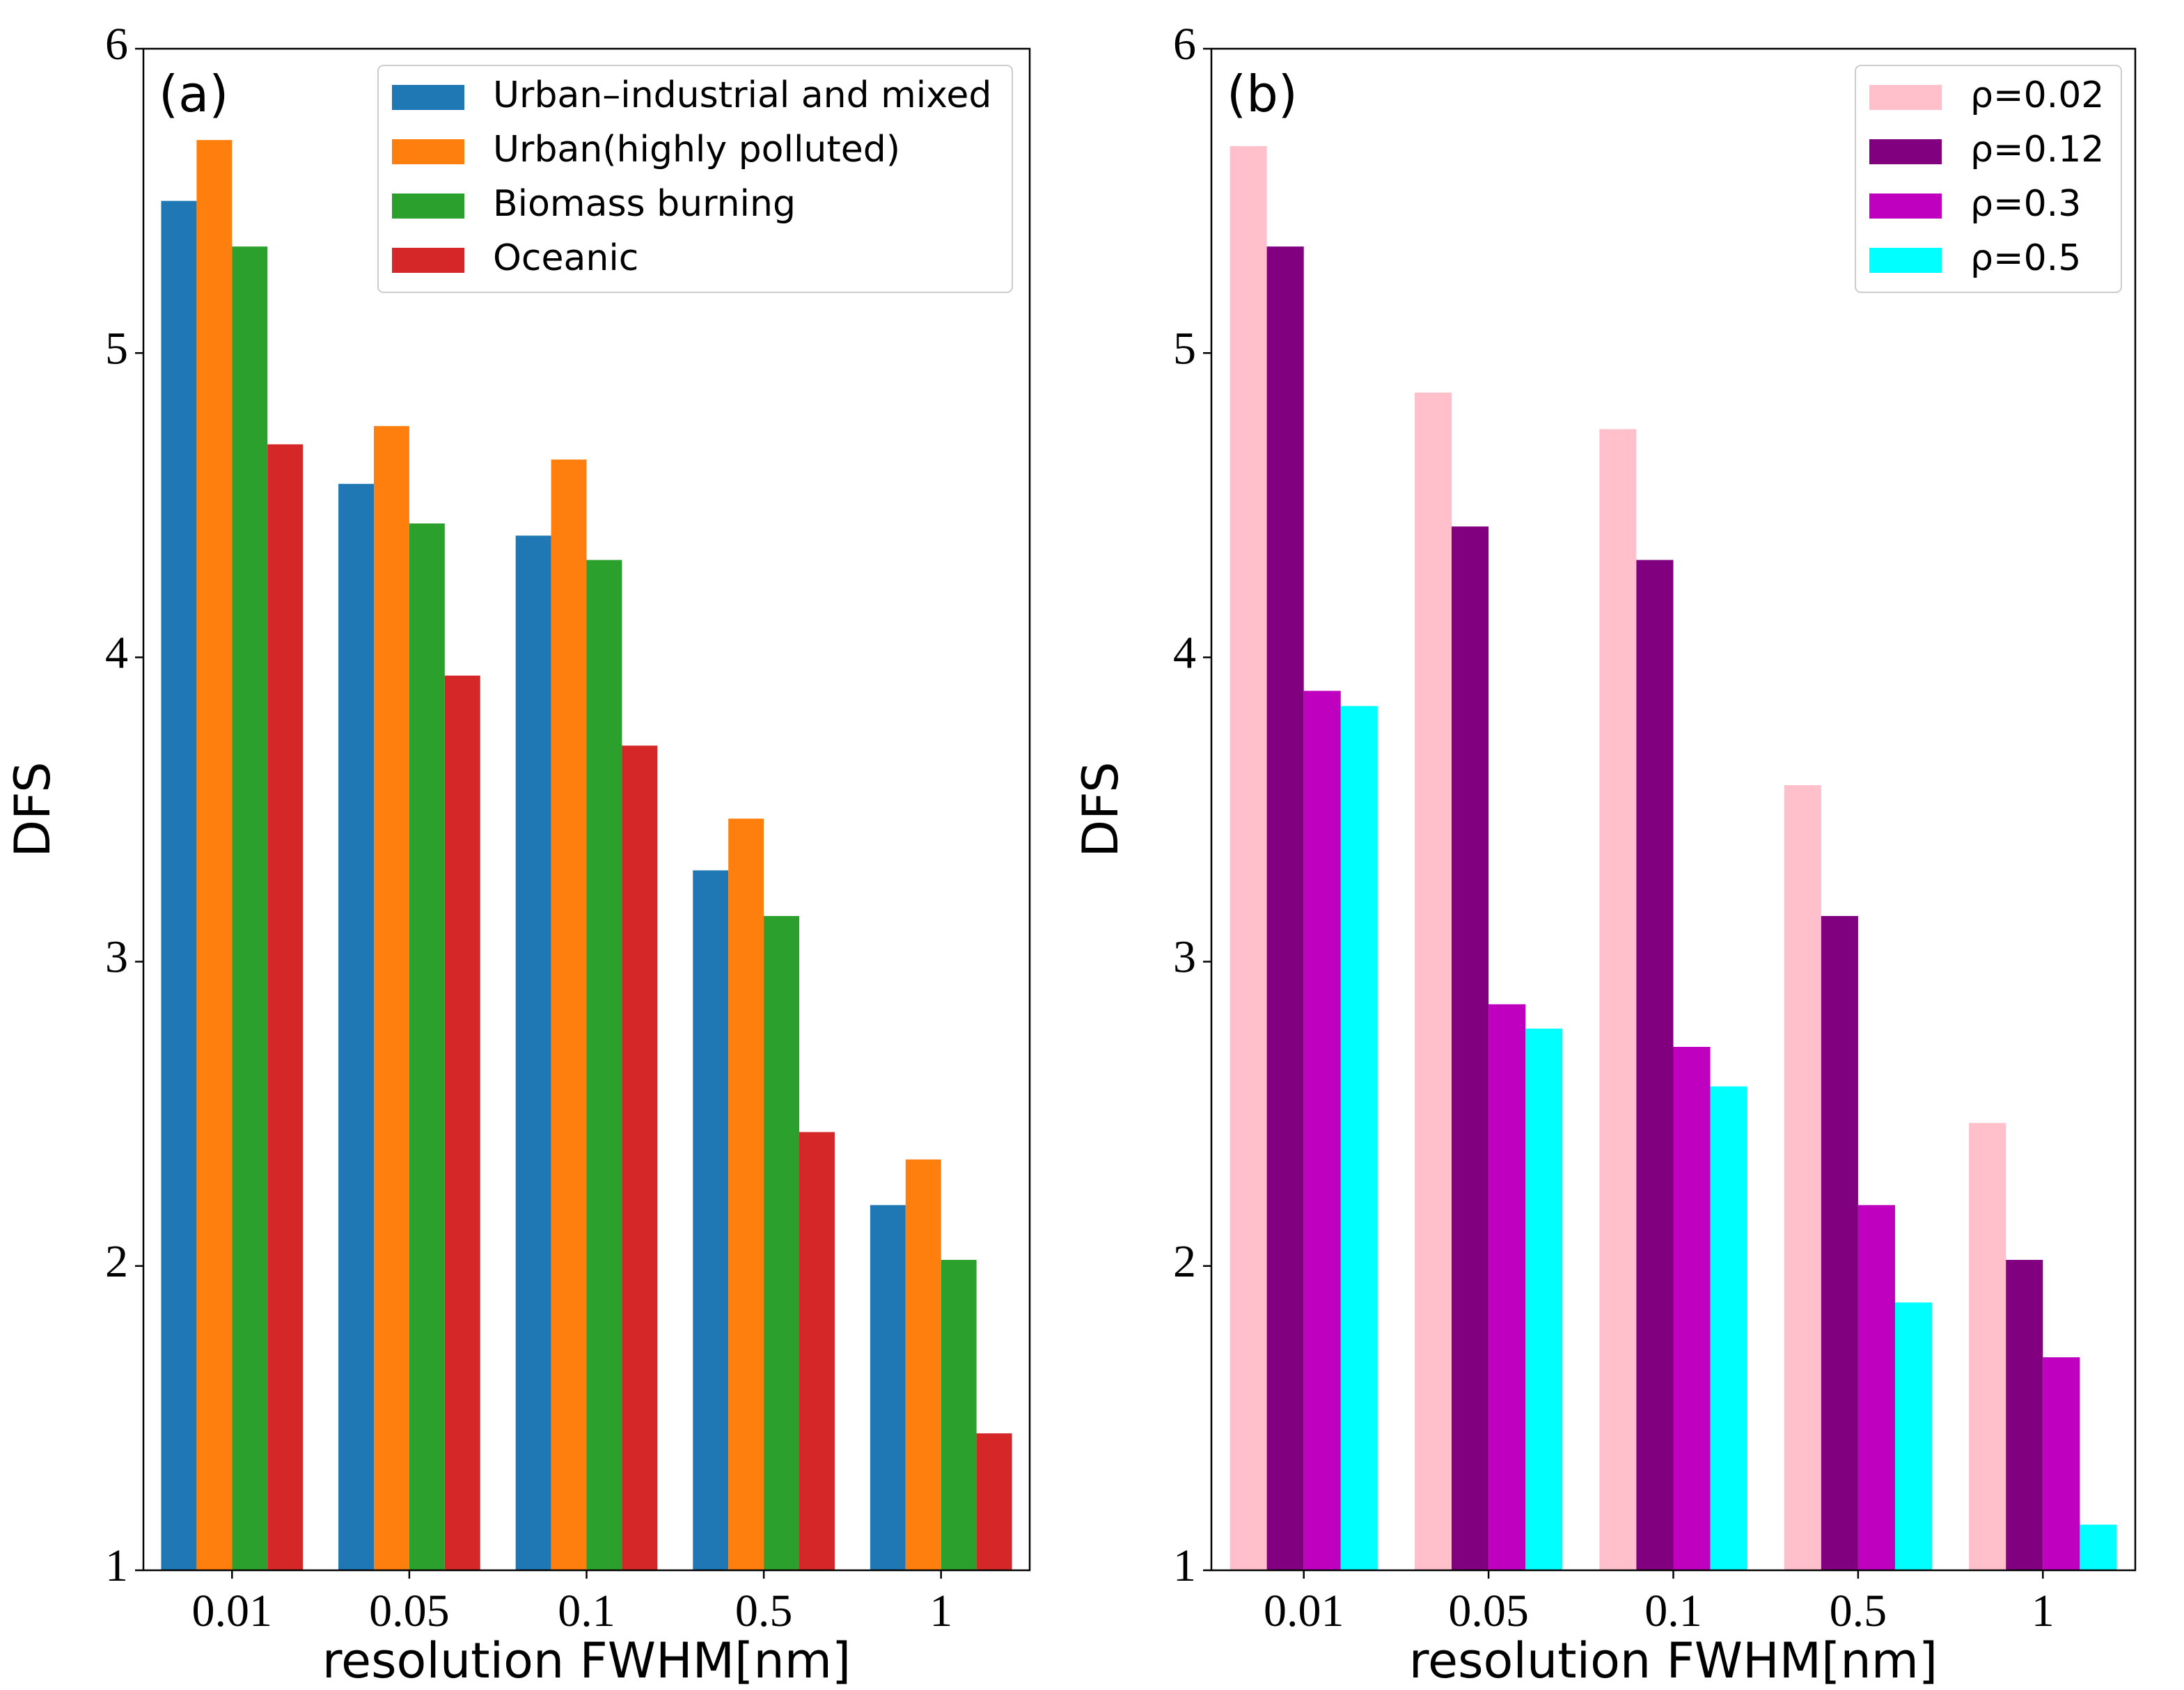  Describe the element at coordinates (1914, 1436) in the screenshot. I see `chart1-bar-s3-c3` at that location.